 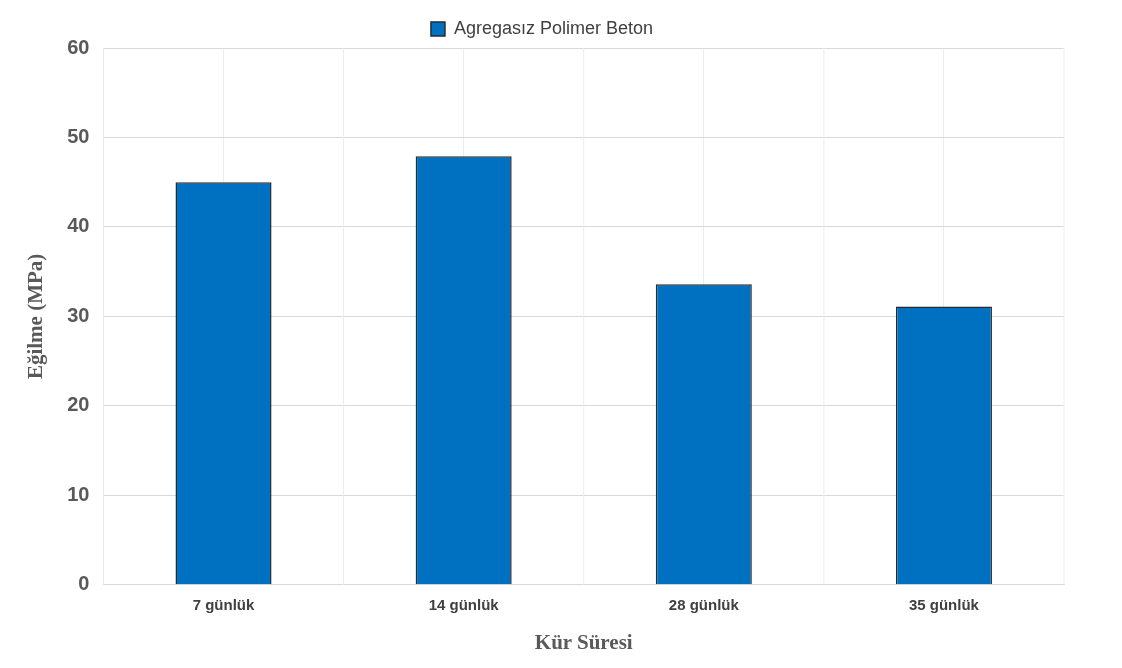 I want to click on y-tick-label: 0, so click(x=84, y=583).